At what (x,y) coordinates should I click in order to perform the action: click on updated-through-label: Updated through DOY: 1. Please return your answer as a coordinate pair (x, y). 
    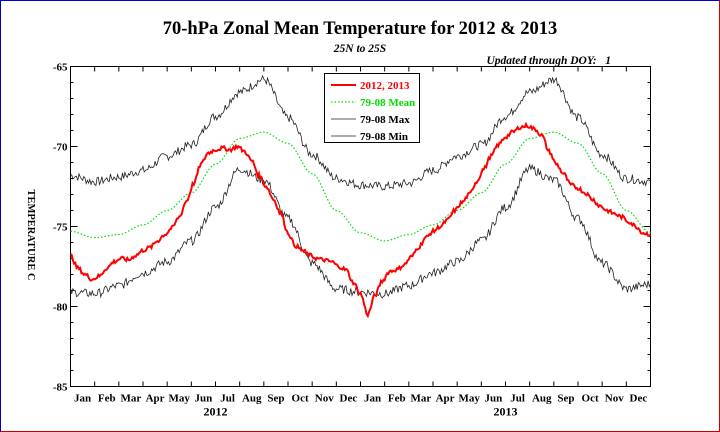
    Looking at the image, I should click on (549, 61).